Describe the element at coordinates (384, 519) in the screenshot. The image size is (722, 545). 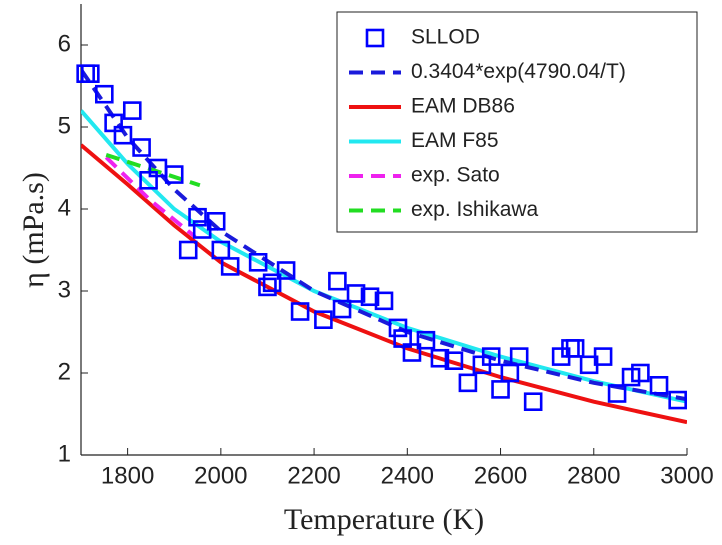
I see `x-axis-label: Temperature (K)` at that location.